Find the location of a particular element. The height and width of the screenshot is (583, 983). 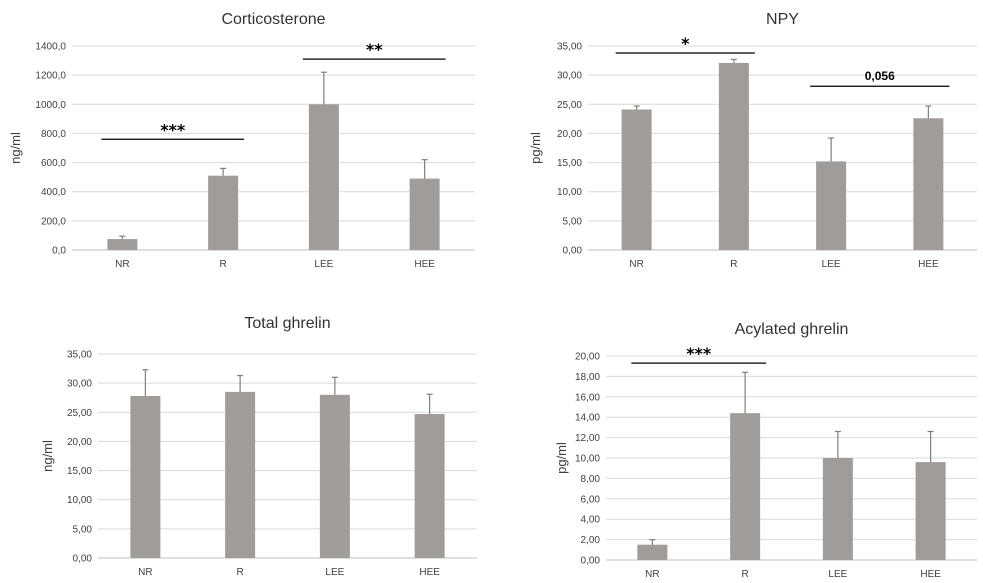

chart-title: NPY is located at coordinates (782, 19).